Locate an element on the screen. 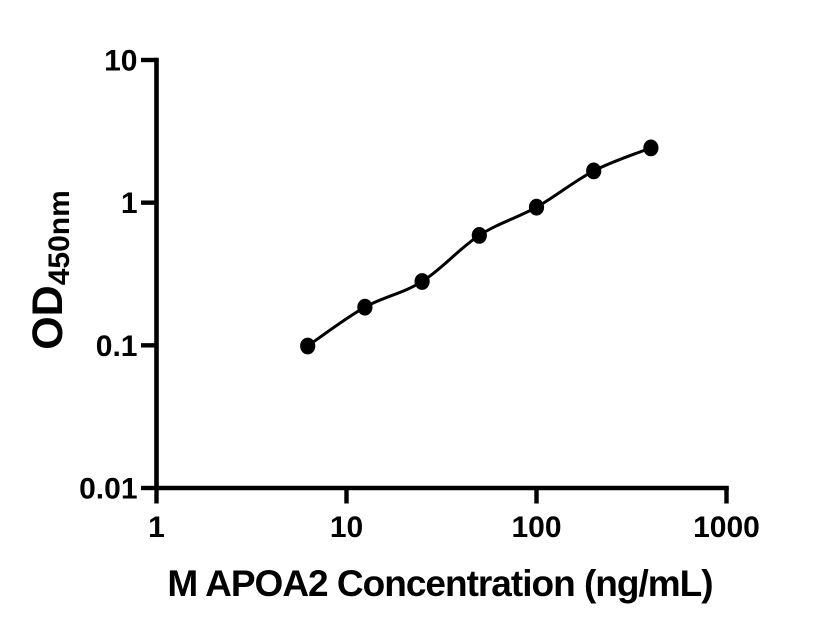 The image size is (816, 640). x-tick-label: 1000 is located at coordinates (726, 527).